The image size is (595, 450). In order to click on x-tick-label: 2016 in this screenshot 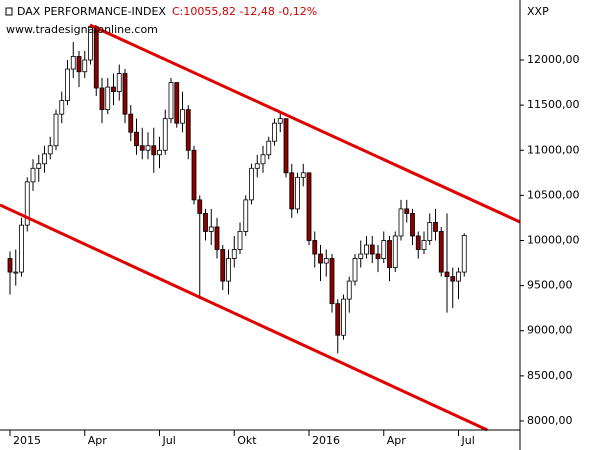, I will do `click(326, 440)`.